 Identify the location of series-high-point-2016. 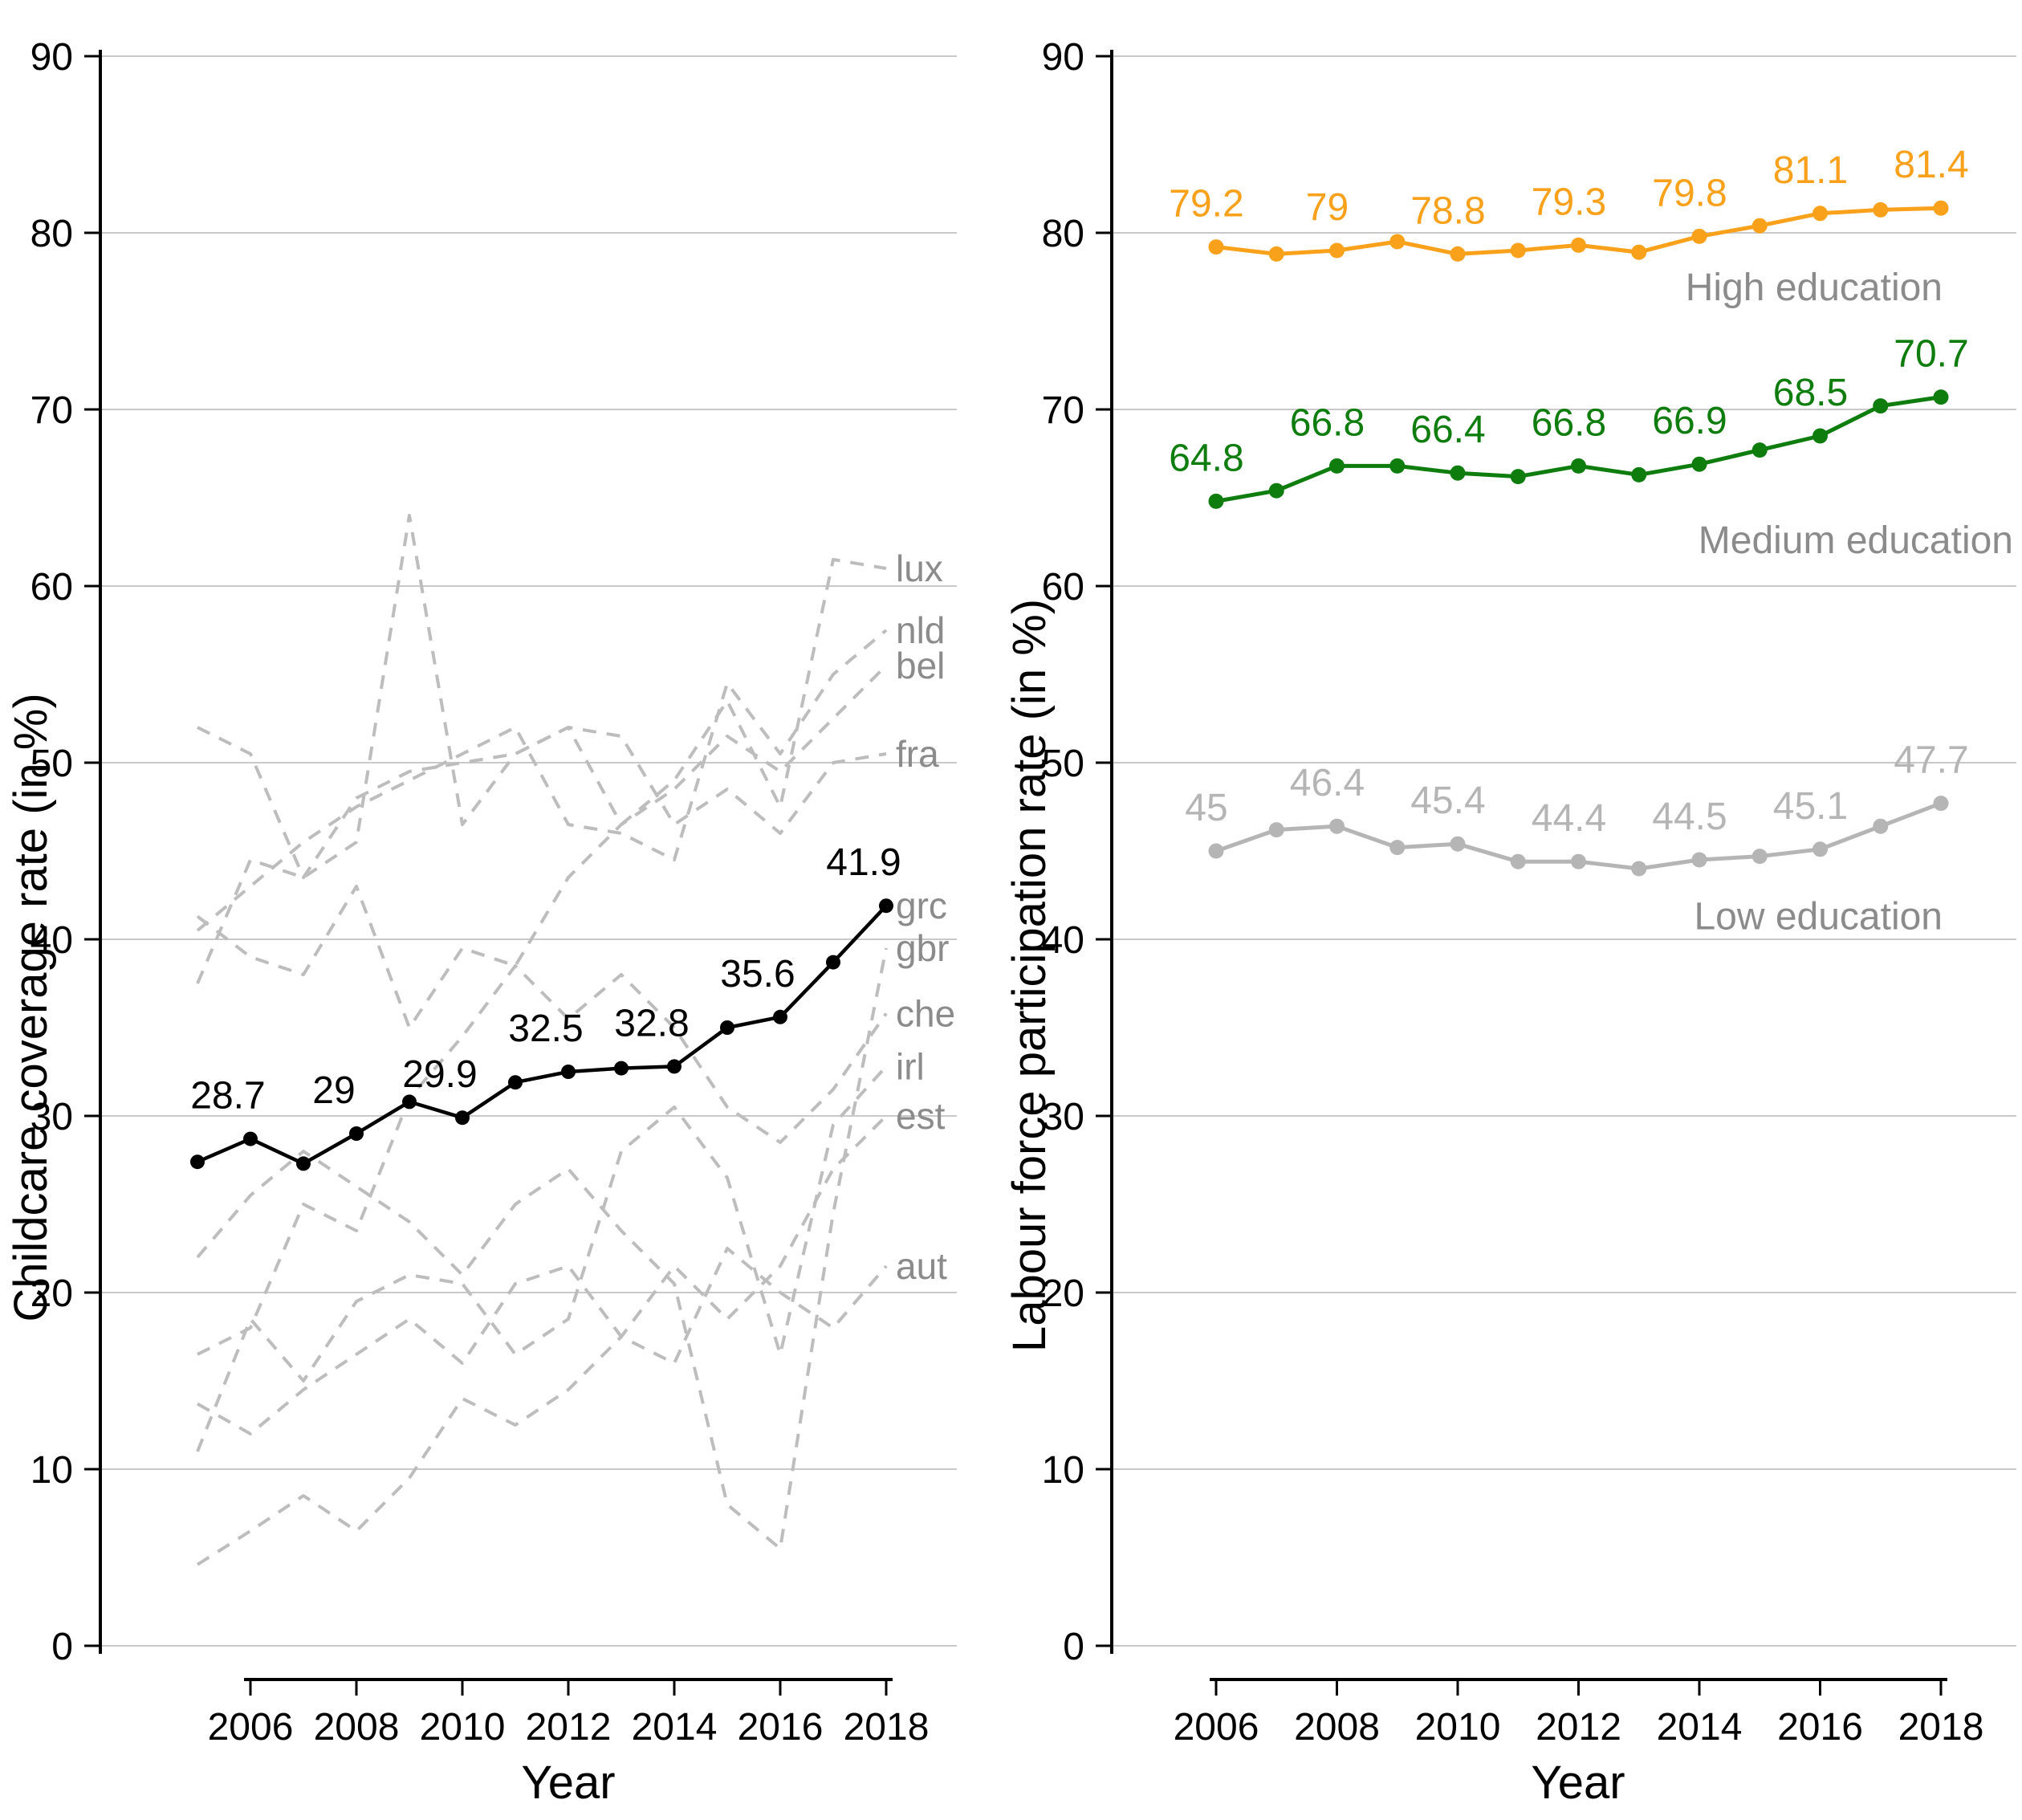
(1820, 214).